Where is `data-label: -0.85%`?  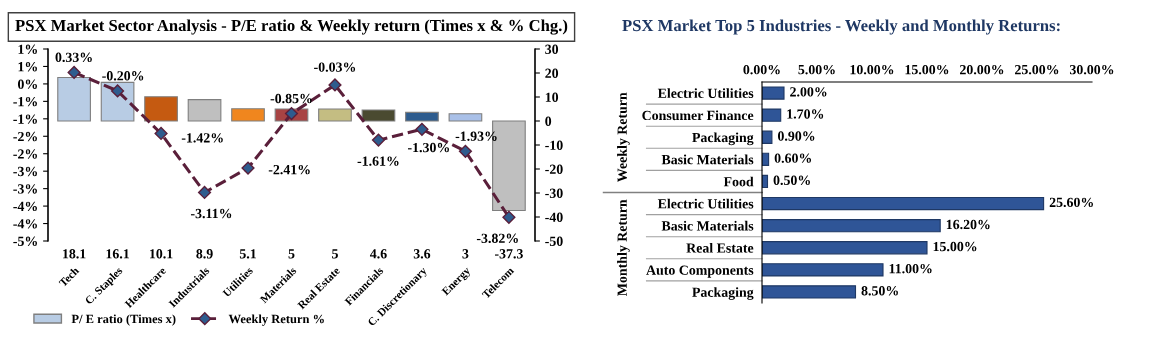
data-label: -0.85% is located at coordinates (291, 98).